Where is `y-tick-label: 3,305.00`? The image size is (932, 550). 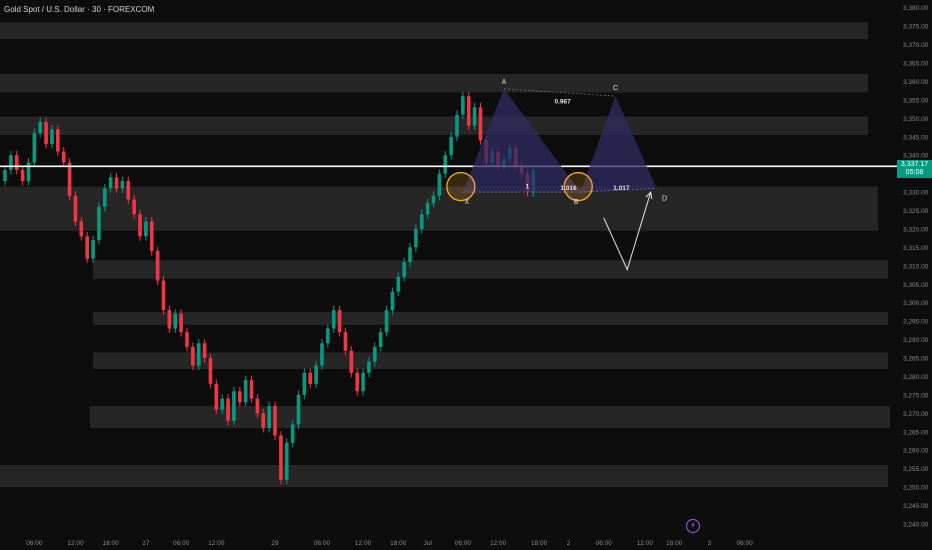 y-tick-label: 3,305.00 is located at coordinates (916, 285).